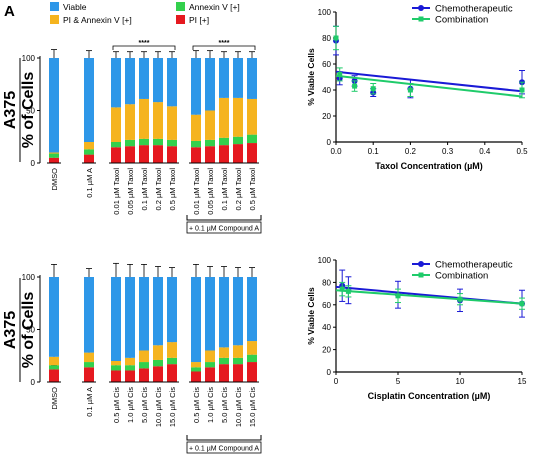  Describe the element at coordinates (336, 381) in the screenshot. I see `x-tick-label: 0` at that location.